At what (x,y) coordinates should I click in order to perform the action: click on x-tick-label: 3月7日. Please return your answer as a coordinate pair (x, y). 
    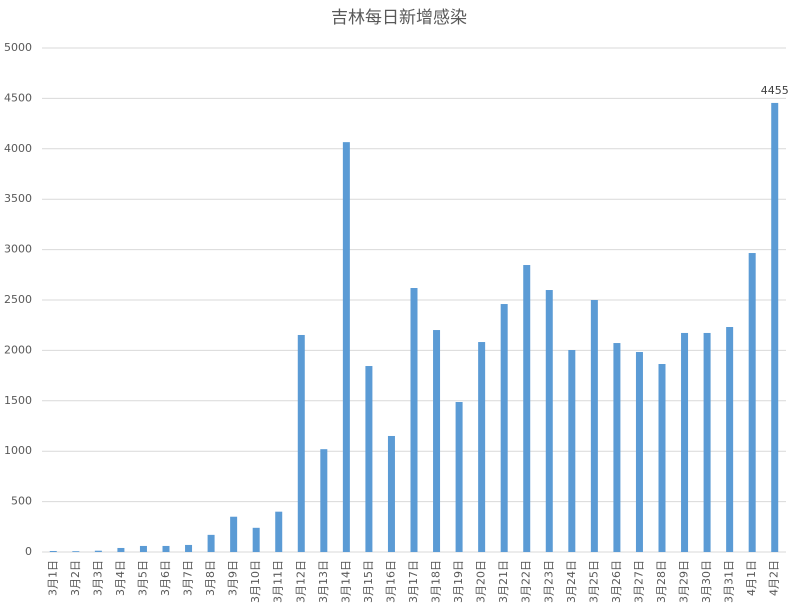
    Looking at the image, I should click on (188, 578).